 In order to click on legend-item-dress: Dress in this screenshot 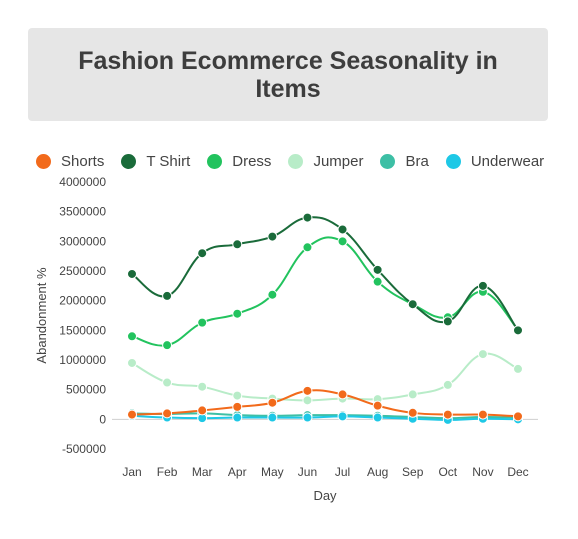, I will do `click(239, 161)`.